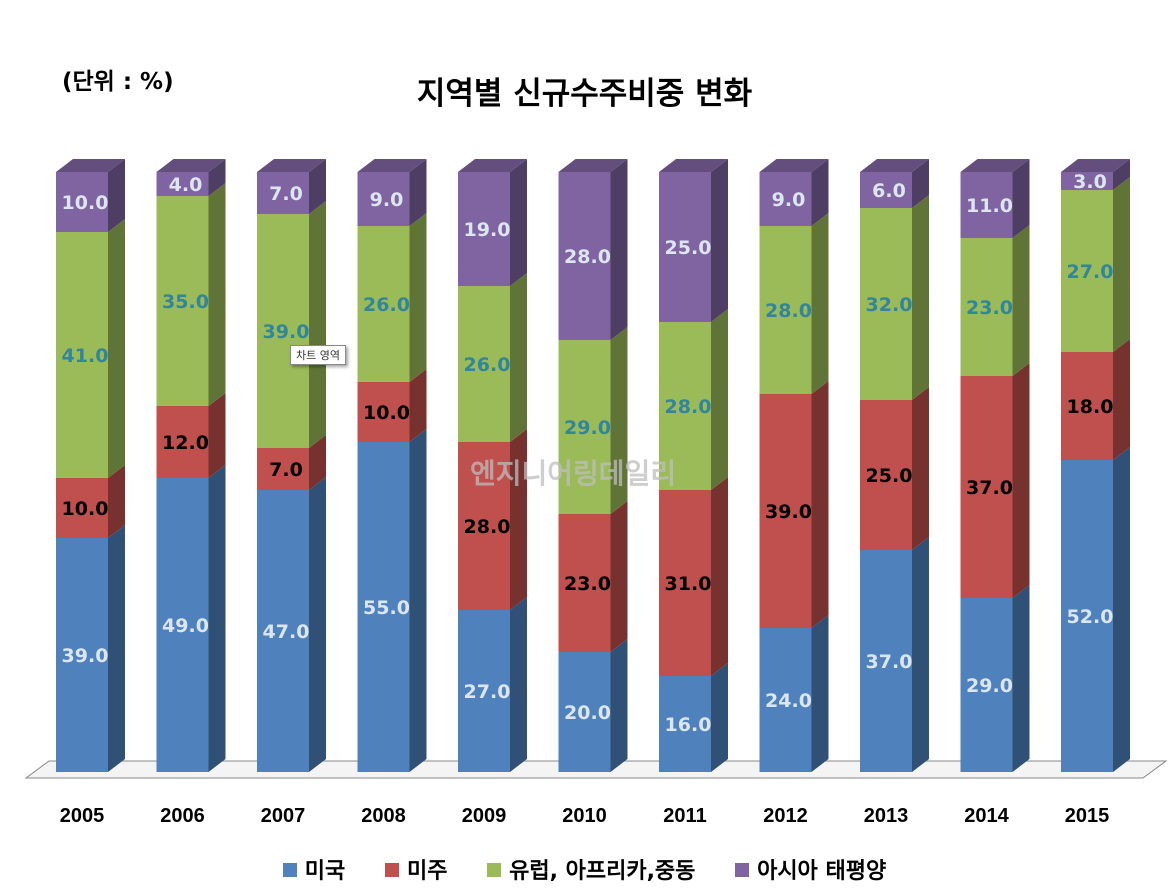 The image size is (1169, 894). Describe the element at coordinates (182, 816) in the screenshot. I see `x-tick-label-2006: 2006` at that location.